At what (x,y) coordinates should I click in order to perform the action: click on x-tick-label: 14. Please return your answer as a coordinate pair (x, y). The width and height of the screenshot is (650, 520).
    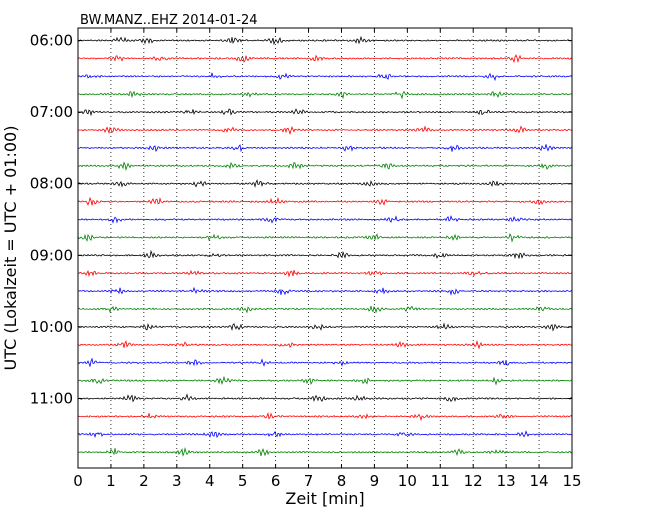
    Looking at the image, I should click on (539, 481).